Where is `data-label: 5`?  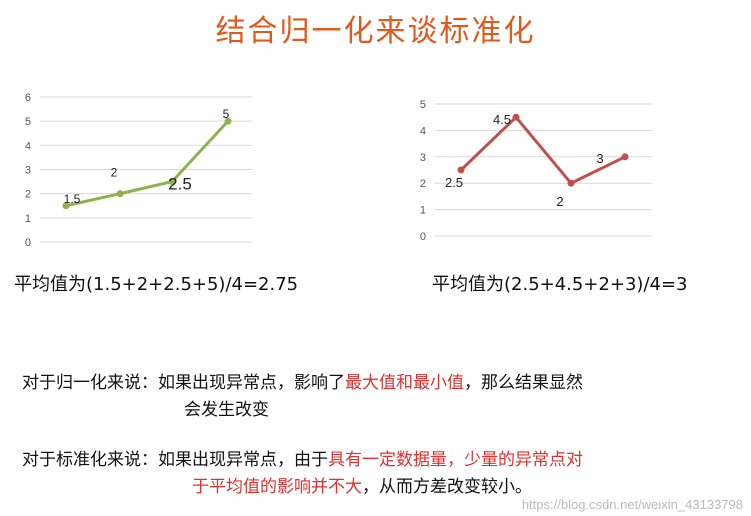 data-label: 5 is located at coordinates (226, 114).